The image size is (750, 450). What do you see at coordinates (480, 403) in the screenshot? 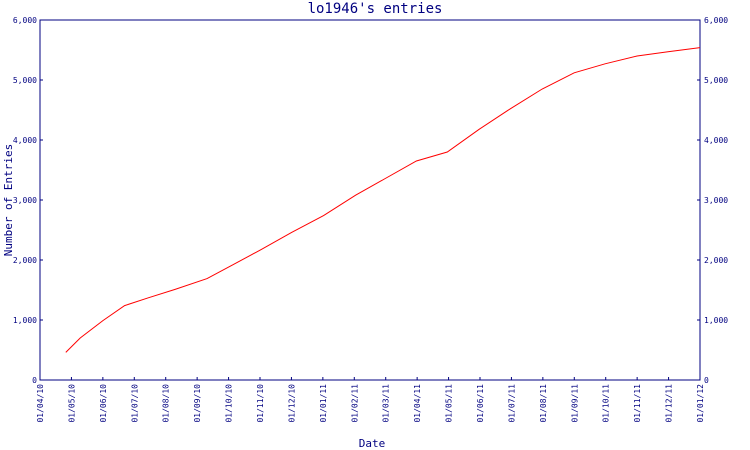
I see `x-tick-label: 01/06/11` at bounding box center [480, 403].